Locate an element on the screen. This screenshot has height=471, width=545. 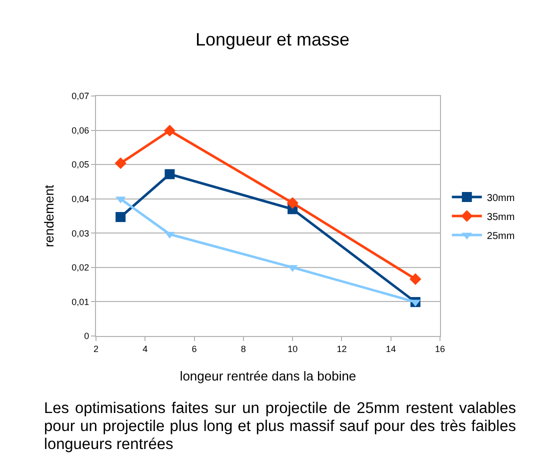
x-tick-label: 2 is located at coordinates (96, 349).